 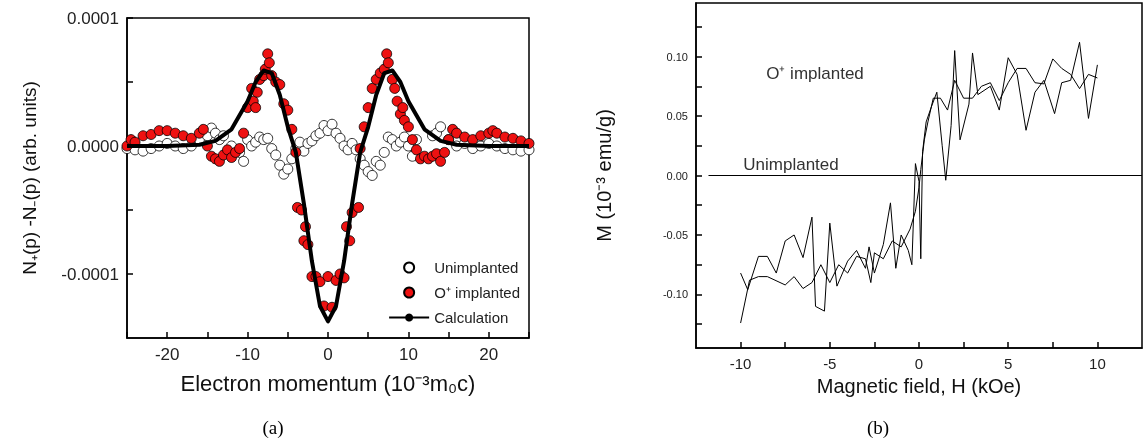 What do you see at coordinates (90, 274) in the screenshot?
I see `y-tick-label: -0.0001` at bounding box center [90, 274].